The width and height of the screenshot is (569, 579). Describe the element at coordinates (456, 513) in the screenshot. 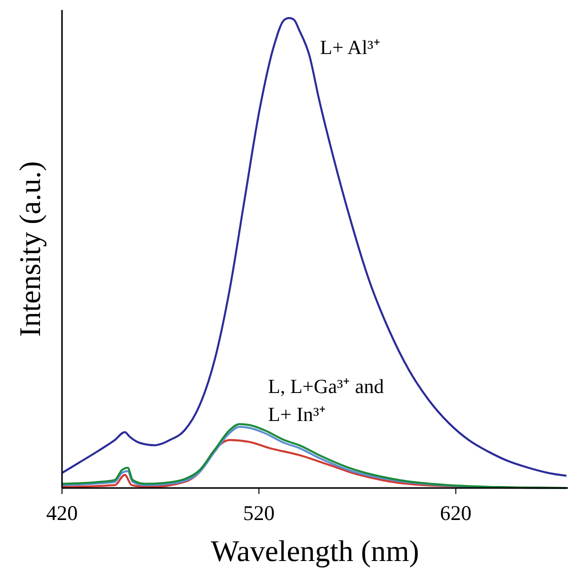

I see `x-tick-label: 620` at that location.